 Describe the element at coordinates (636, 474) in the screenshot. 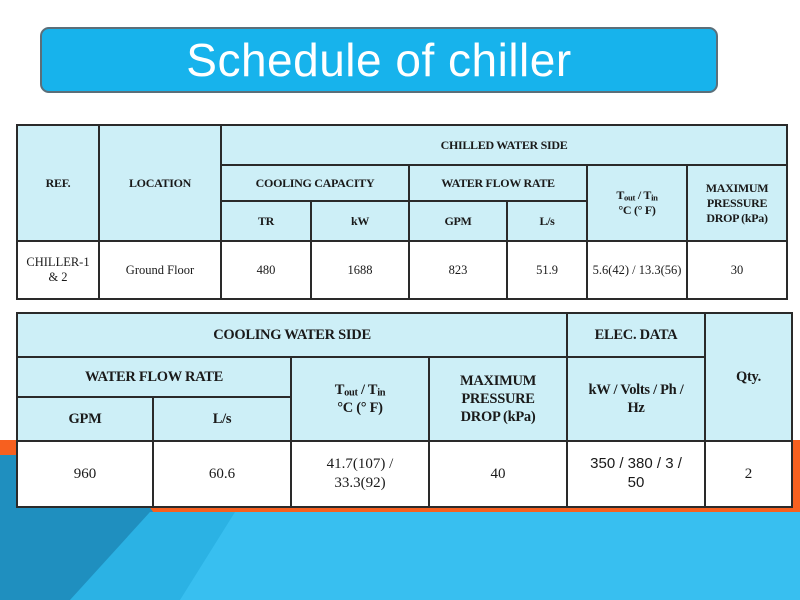

I see `cell-elec: 350 / 380 / 3 / 50` at that location.